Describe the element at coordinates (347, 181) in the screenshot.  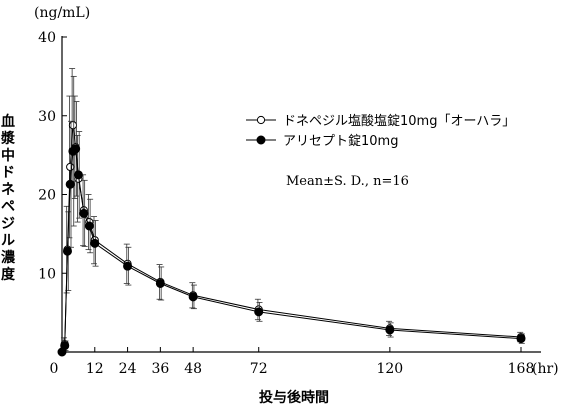
I see `stats-annotation: Mean±S. D., n=16` at that location.